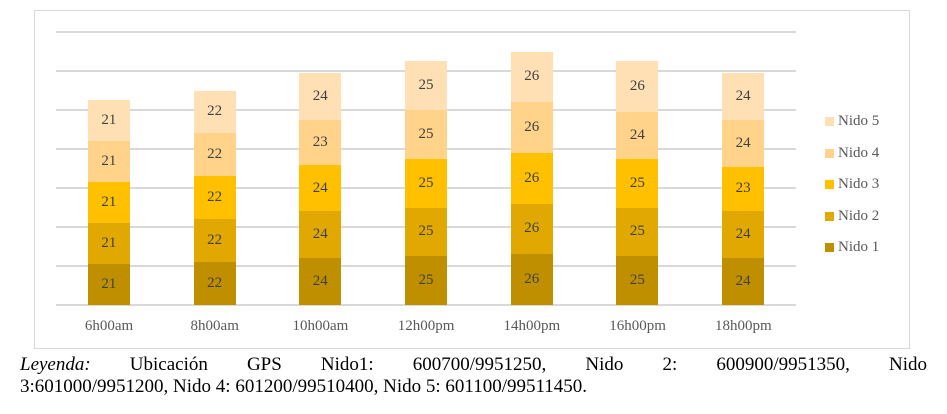 Image resolution: width=947 pixels, height=414 pixels. I want to click on legend-item: Nido 1, so click(852, 248).